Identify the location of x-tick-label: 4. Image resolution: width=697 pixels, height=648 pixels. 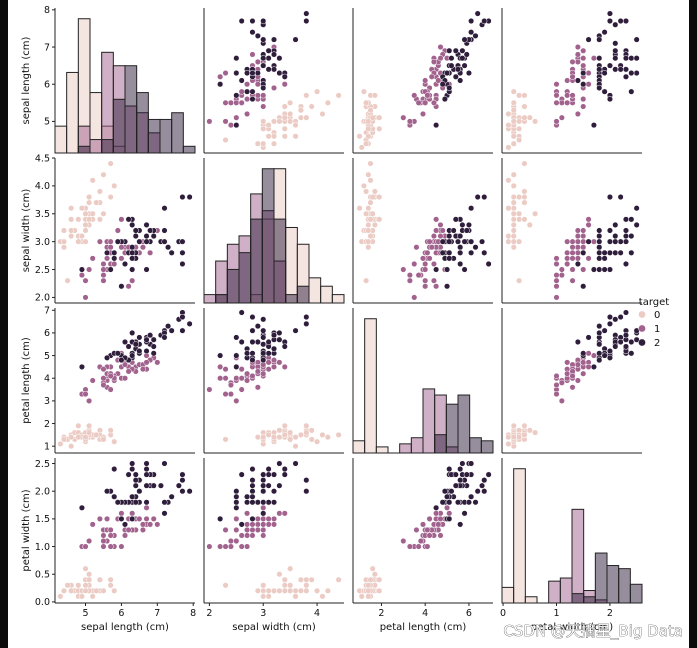
(317, 613).